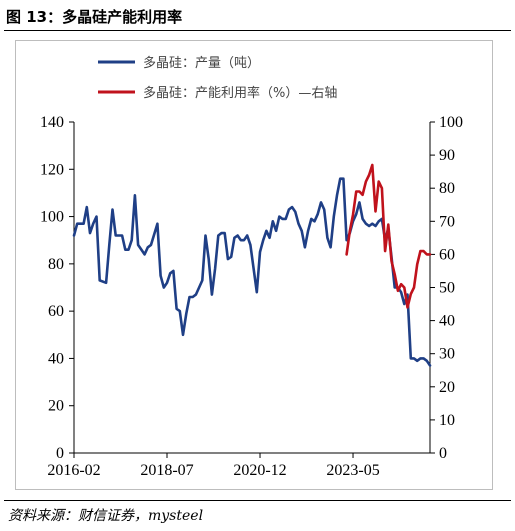 Image resolution: width=515 pixels, height=531 pixels. Describe the element at coordinates (73, 470) in the screenshot. I see `x-tick-label: 2016-02` at that location.